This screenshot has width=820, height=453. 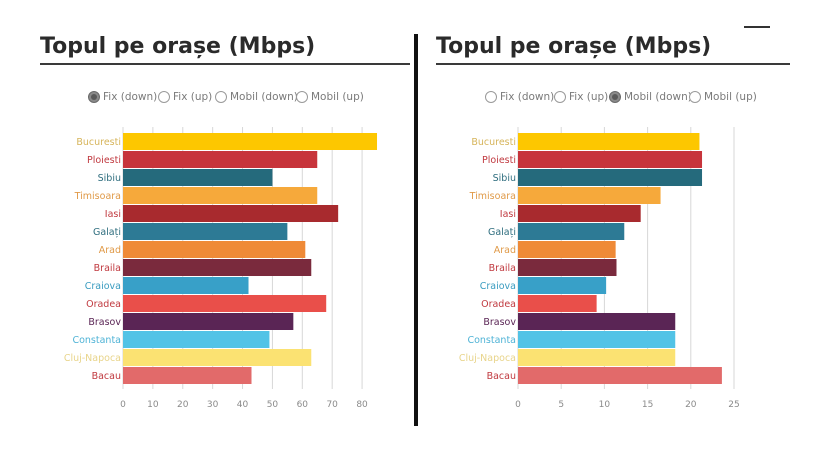 What do you see at coordinates (332, 405) in the screenshot?
I see `x-tick-label: 70` at bounding box center [332, 405].